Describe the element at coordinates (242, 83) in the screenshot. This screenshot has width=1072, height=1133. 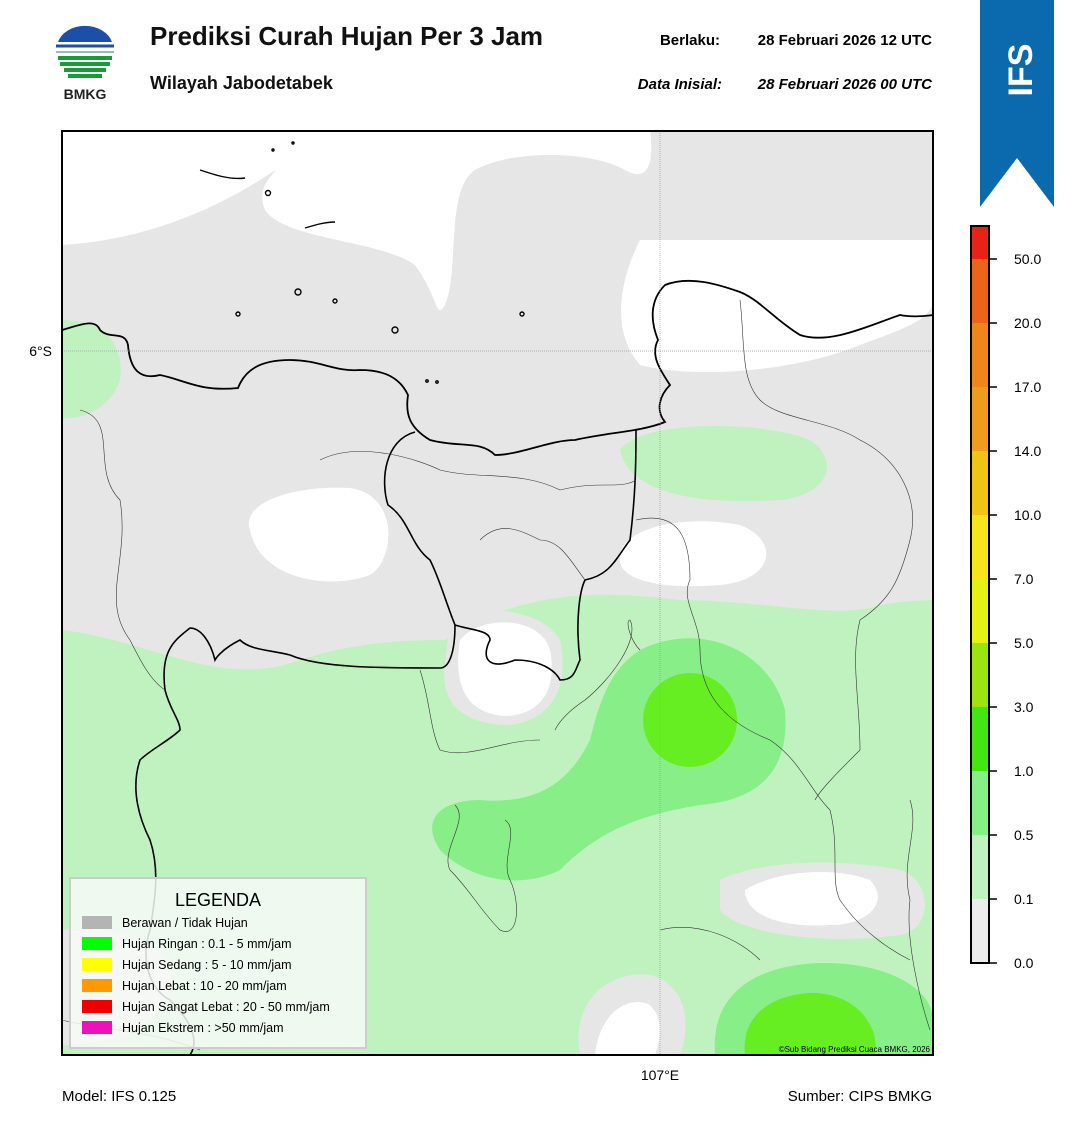
I see `subtitle: Wilayah Jabodetabek` at that location.